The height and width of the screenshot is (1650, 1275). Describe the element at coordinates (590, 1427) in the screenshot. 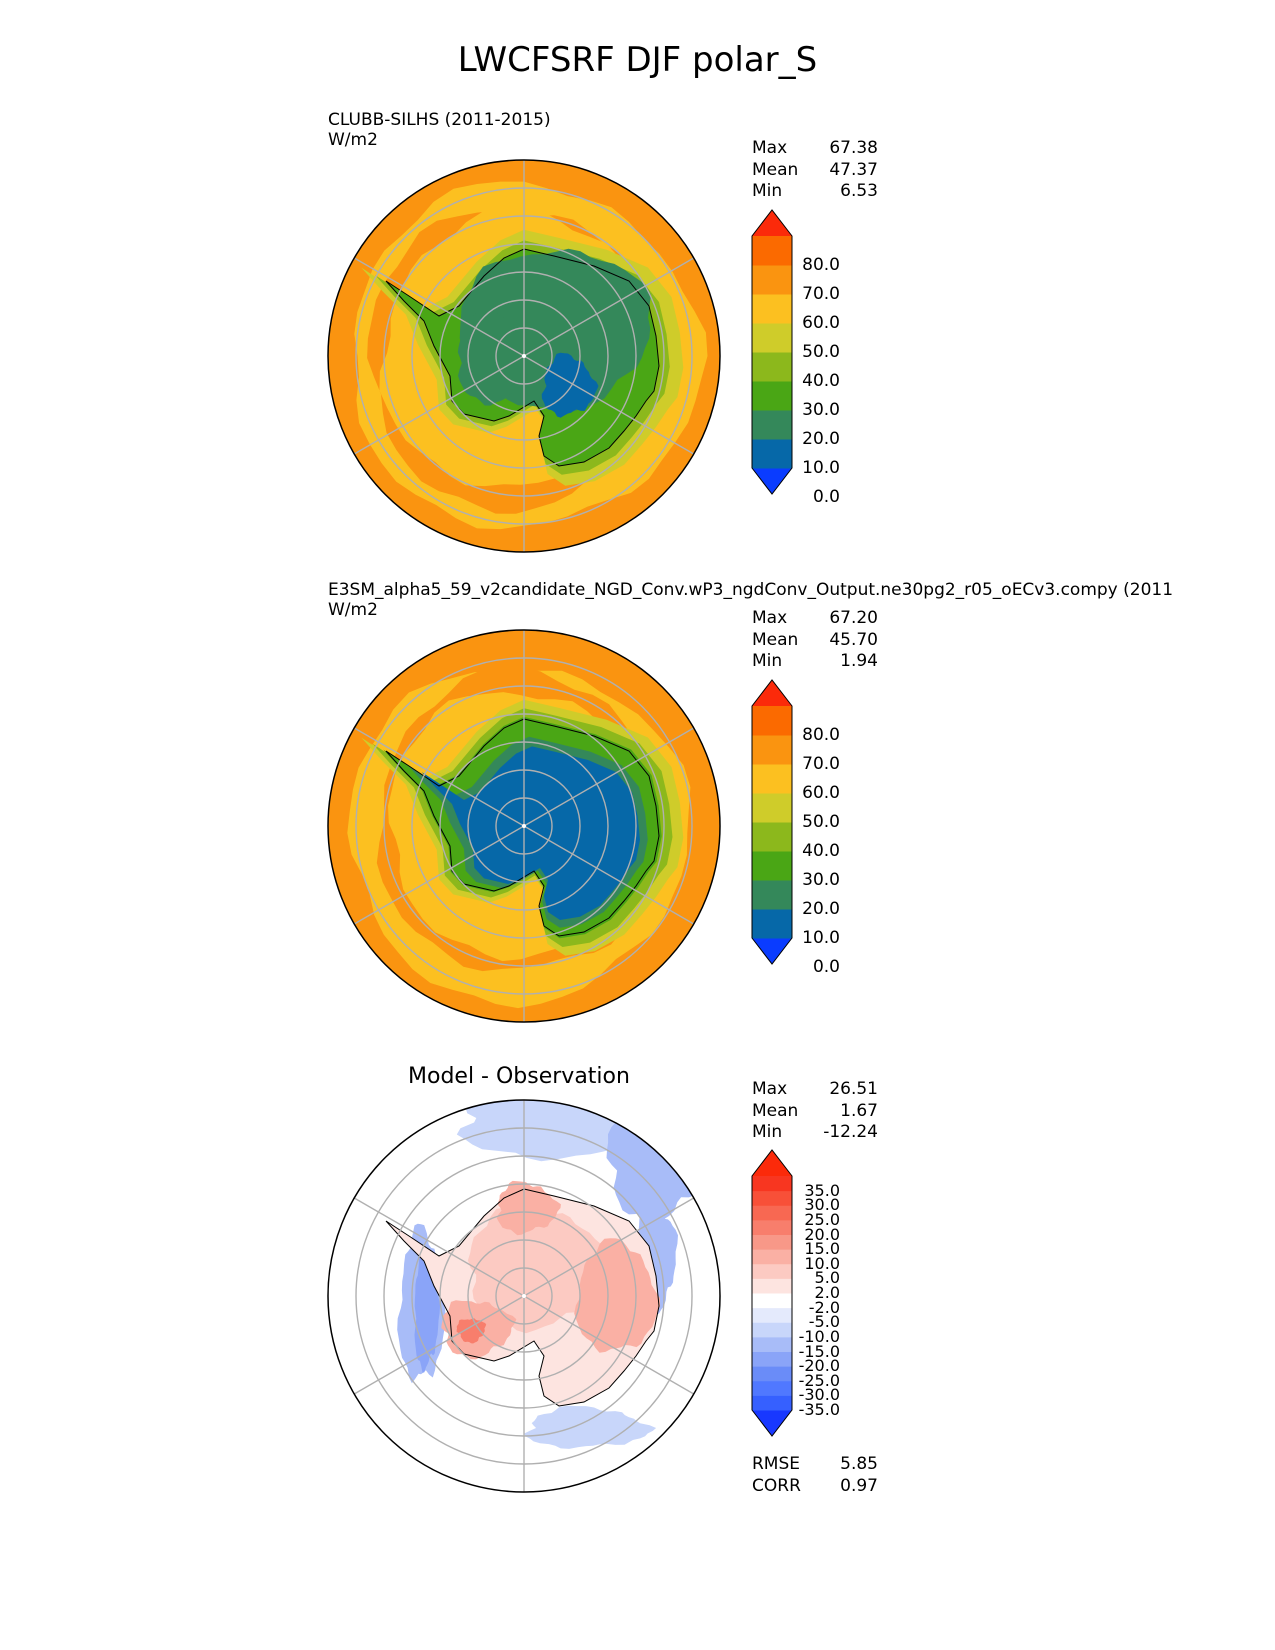

I see `neg-south` at that location.